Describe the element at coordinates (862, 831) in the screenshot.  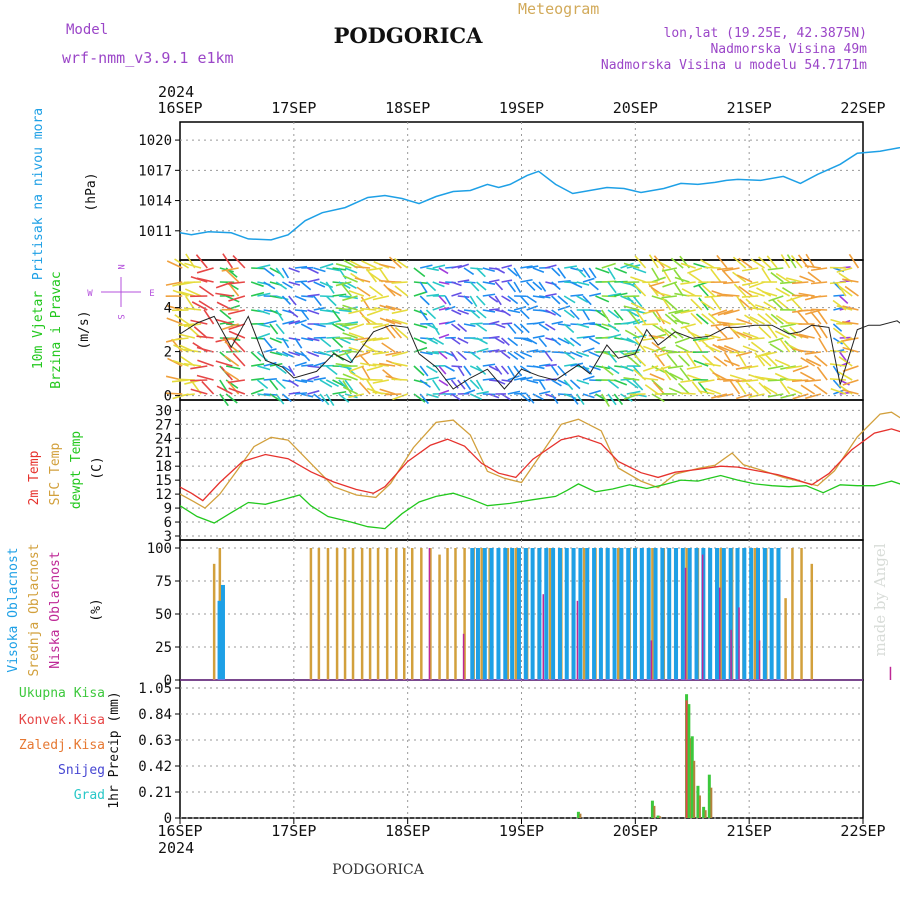
I see `time-tick-bottom: 22SEP` at that location.